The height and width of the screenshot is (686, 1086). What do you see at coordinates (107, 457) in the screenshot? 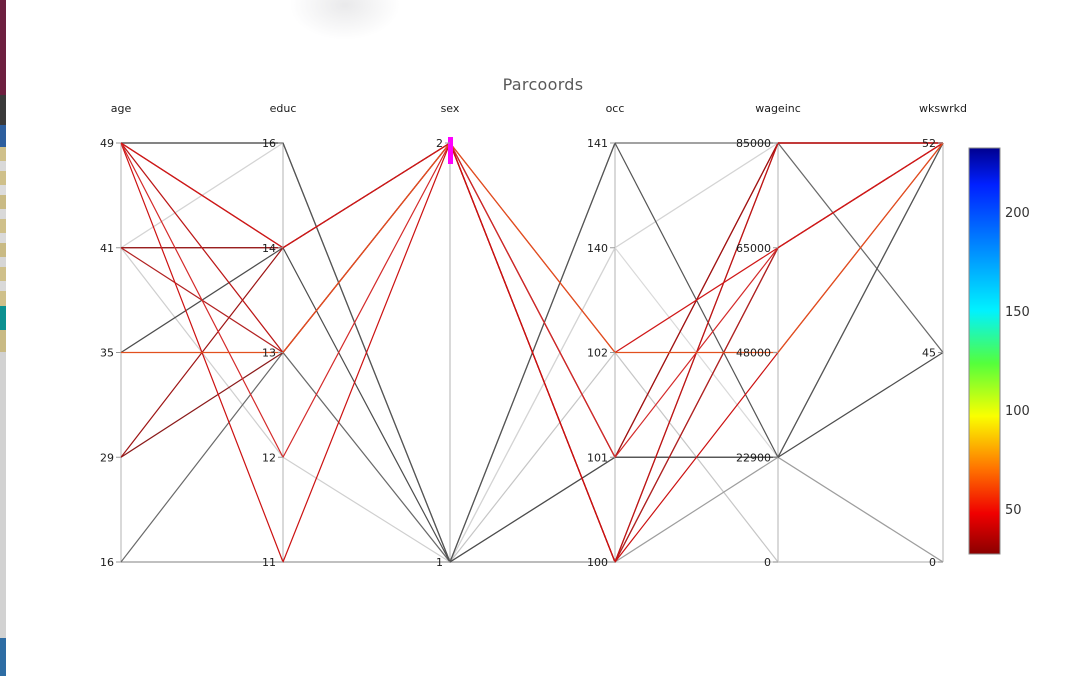
I see `tick-label-age-29: 29` at bounding box center [107, 457].